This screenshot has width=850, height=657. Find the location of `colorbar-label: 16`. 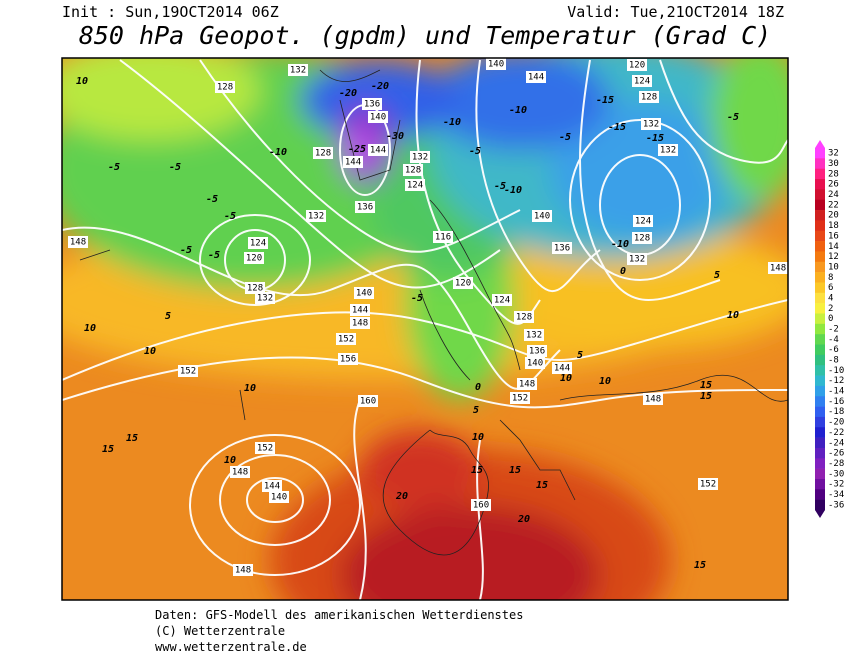

colorbar-label: 16 is located at coordinates (833, 236).